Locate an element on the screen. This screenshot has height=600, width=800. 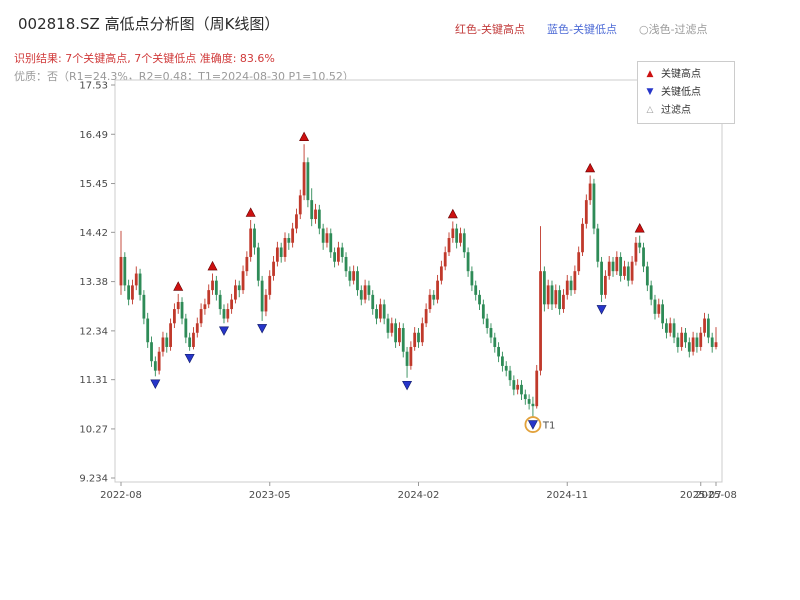
legend-filtered-label: ○浅色-过滤点 is located at coordinates (673, 29).